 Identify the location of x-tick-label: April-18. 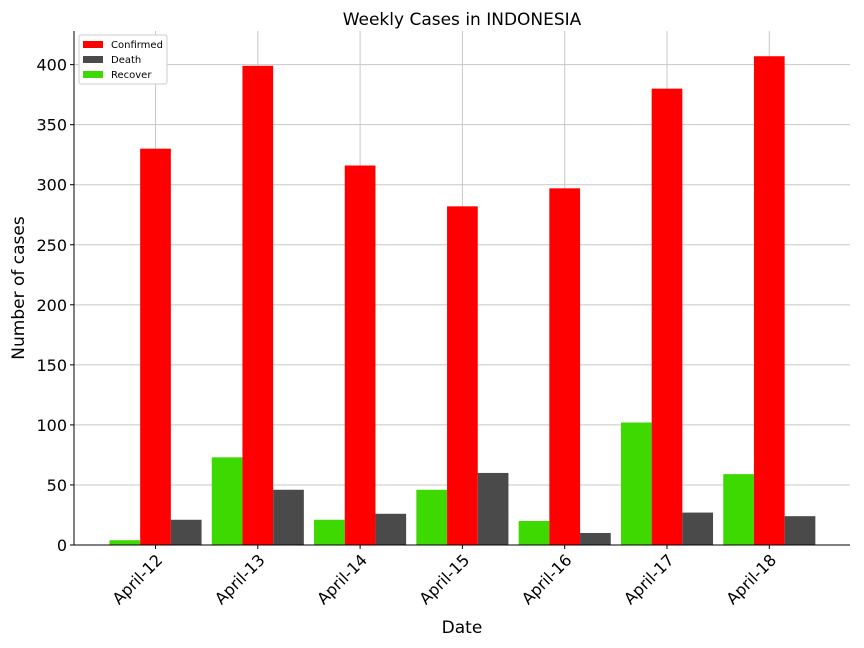
(751, 579).